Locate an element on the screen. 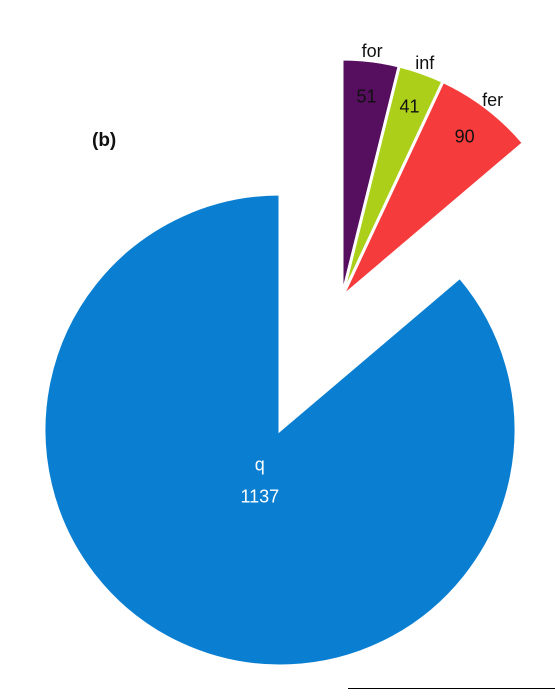 The height and width of the screenshot is (700, 555). slice-value-for: 51 is located at coordinates (366, 97).